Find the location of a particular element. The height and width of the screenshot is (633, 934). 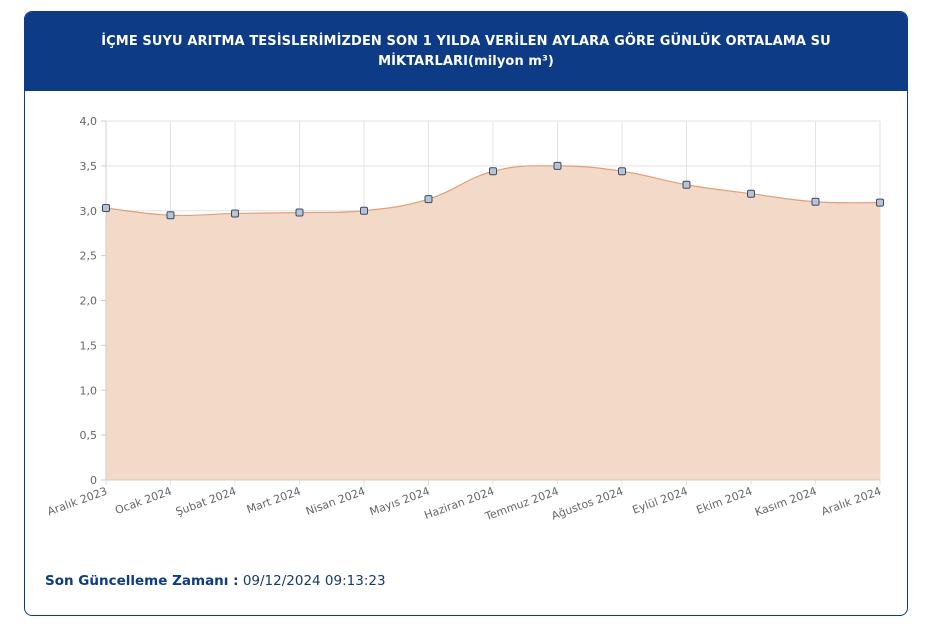

x-tick-label: Aralık 2023 is located at coordinates (77, 502).